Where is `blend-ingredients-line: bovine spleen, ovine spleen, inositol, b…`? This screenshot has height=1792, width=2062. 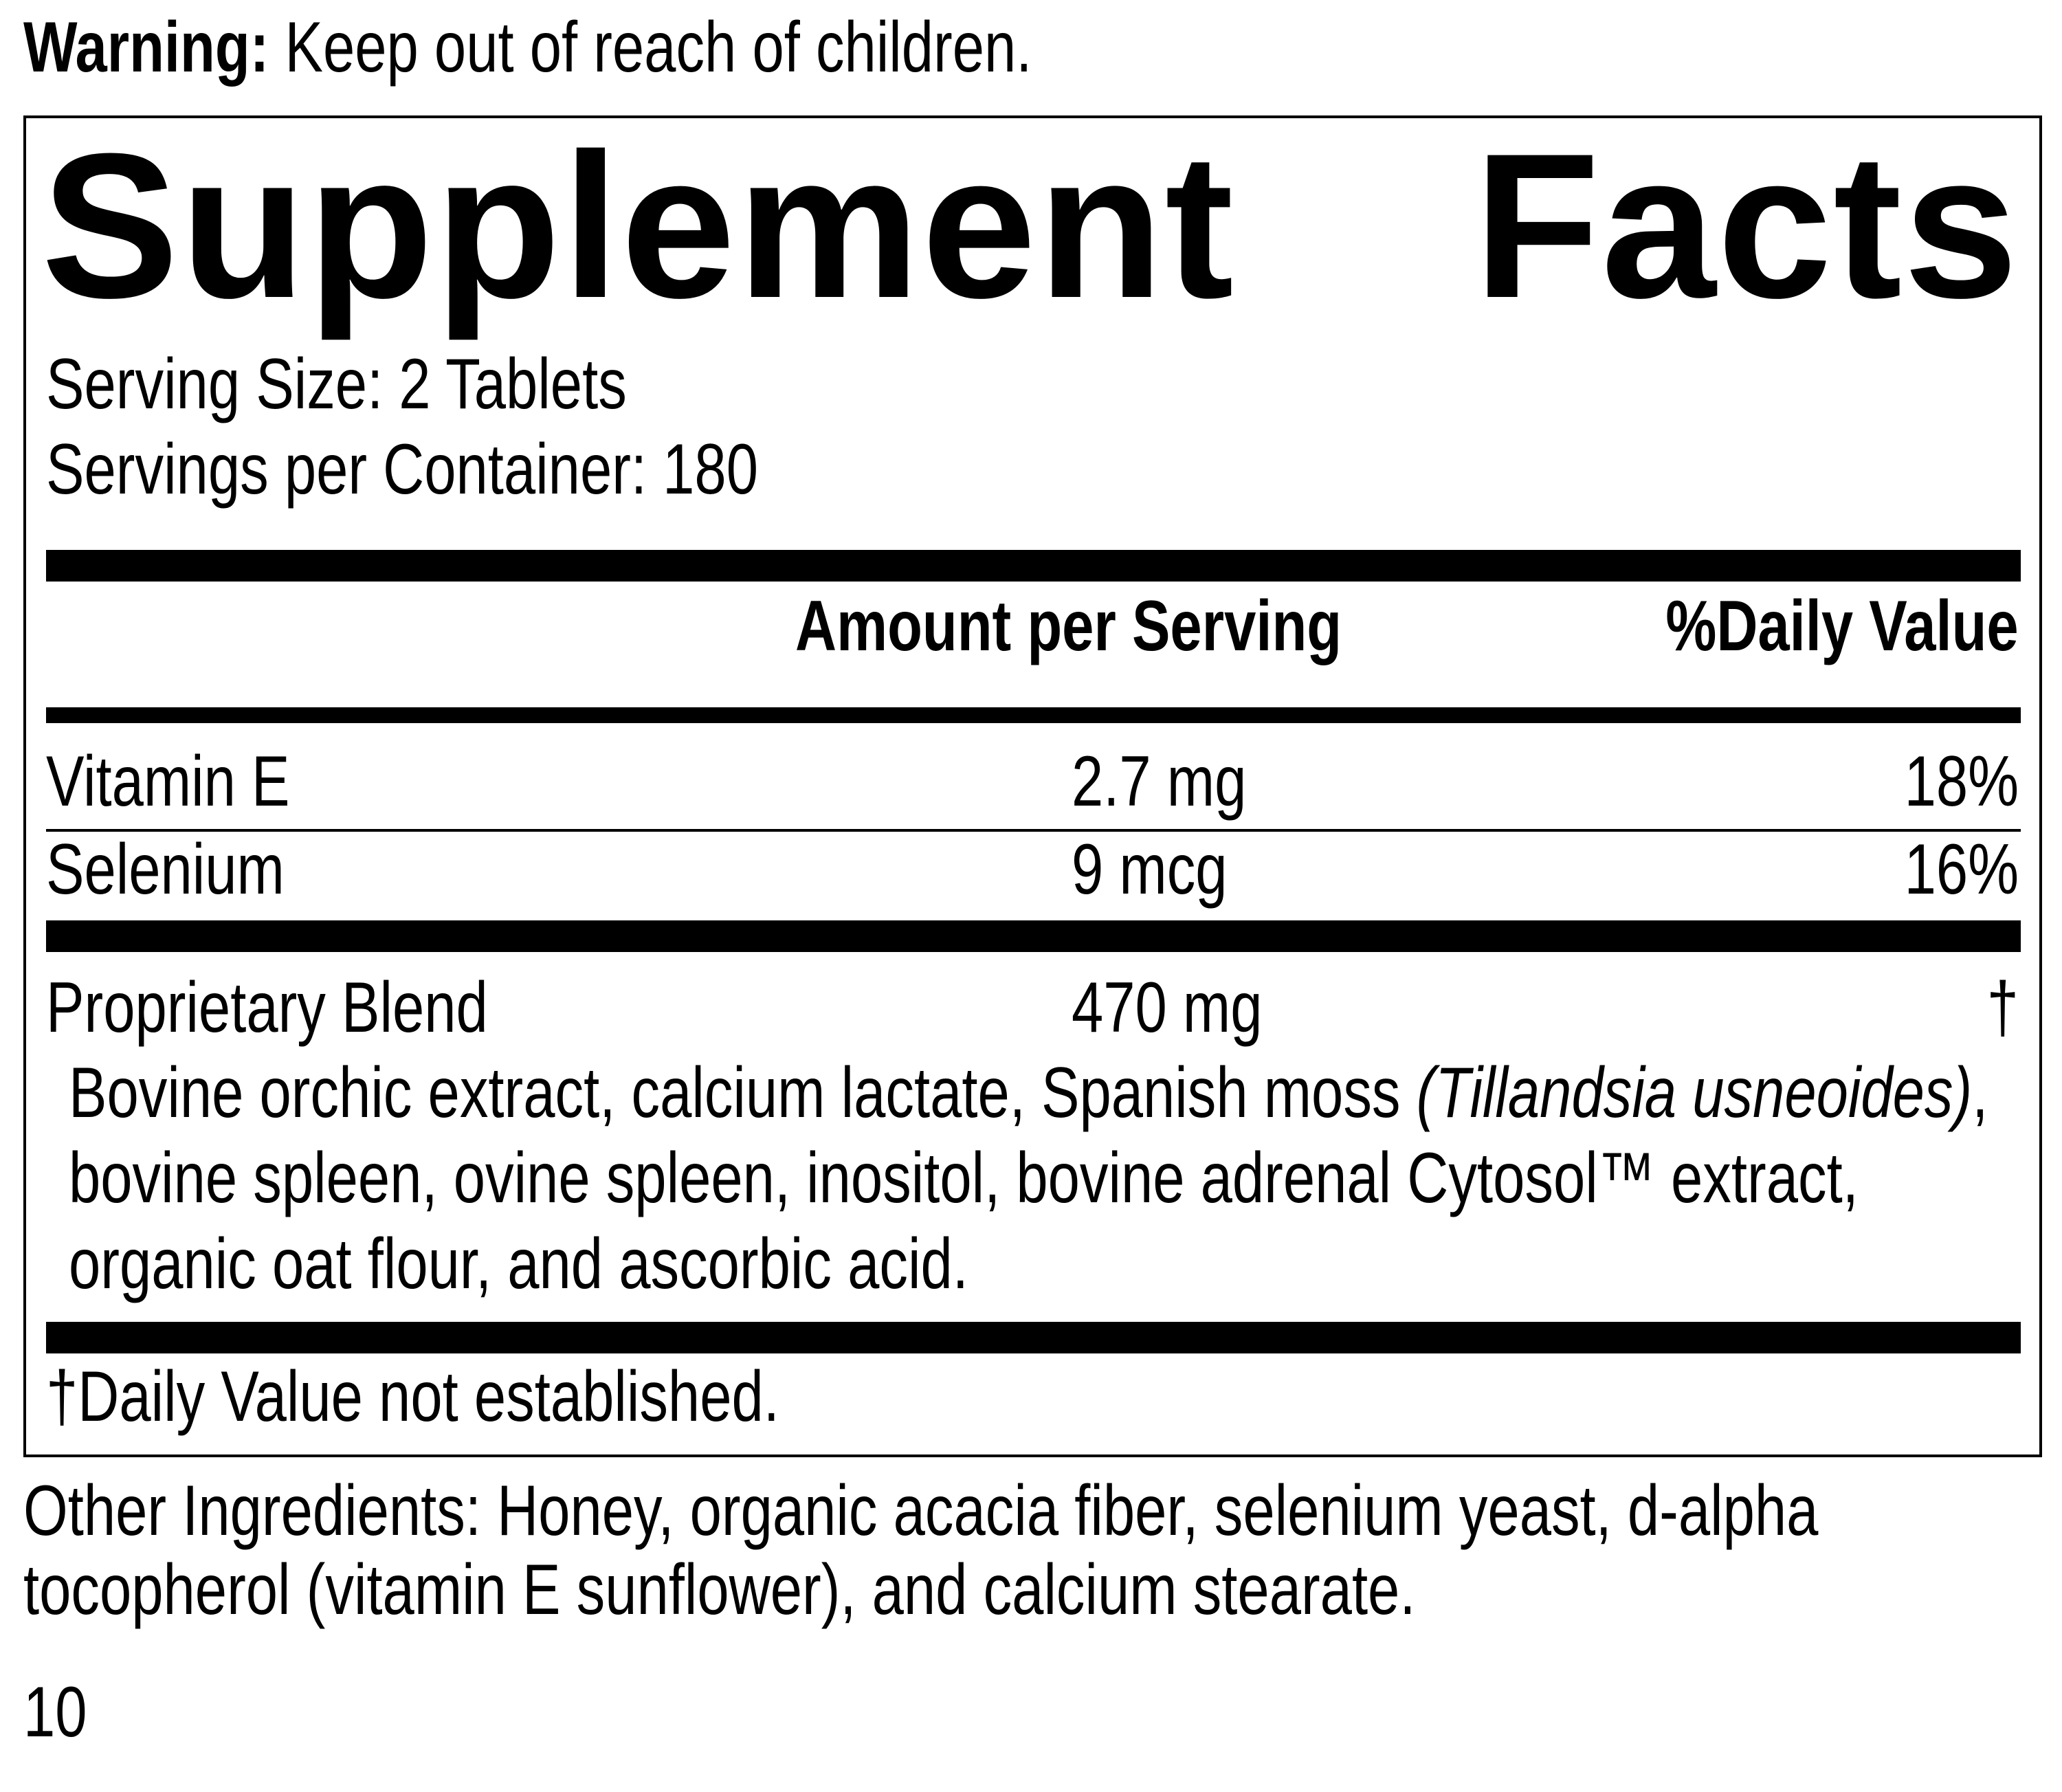 blend-ingredients-line: bovine spleen, ovine spleen, inositol, b… is located at coordinates (964, 1178).